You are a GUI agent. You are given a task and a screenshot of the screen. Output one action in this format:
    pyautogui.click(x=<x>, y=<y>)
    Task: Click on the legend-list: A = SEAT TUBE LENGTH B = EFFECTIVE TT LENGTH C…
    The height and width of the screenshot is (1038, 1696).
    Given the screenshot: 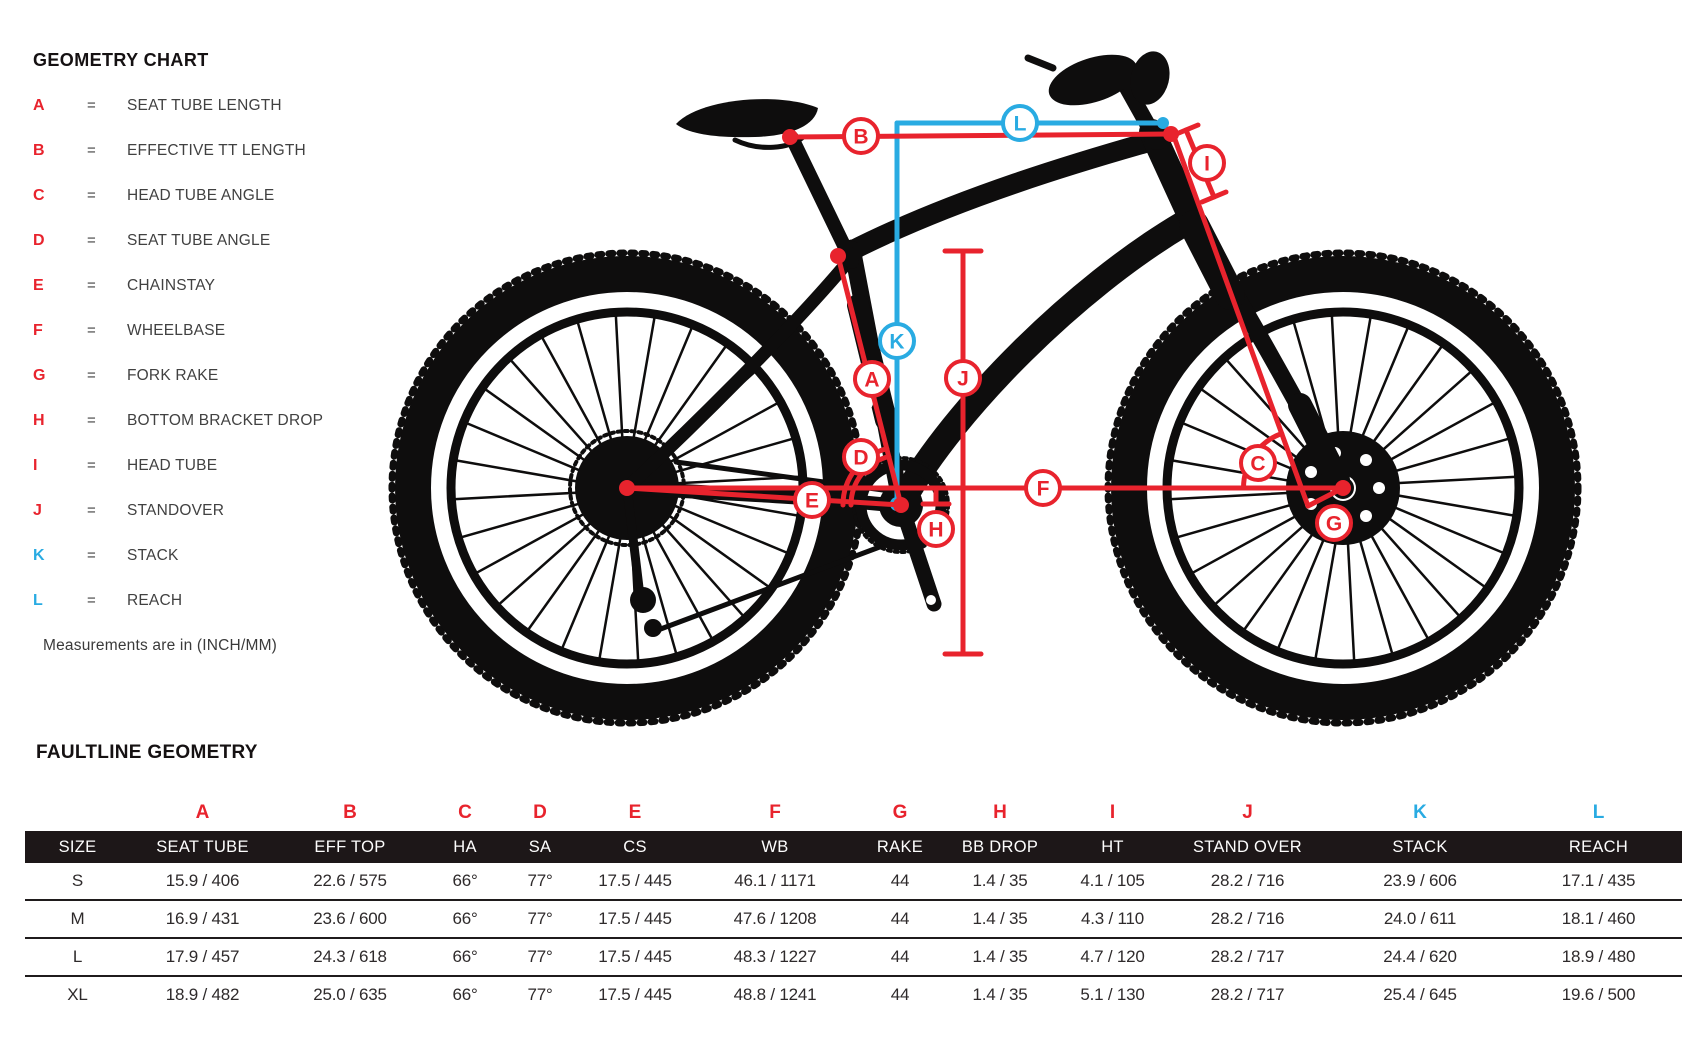 What is the action you would take?
    pyautogui.click(x=213, y=353)
    